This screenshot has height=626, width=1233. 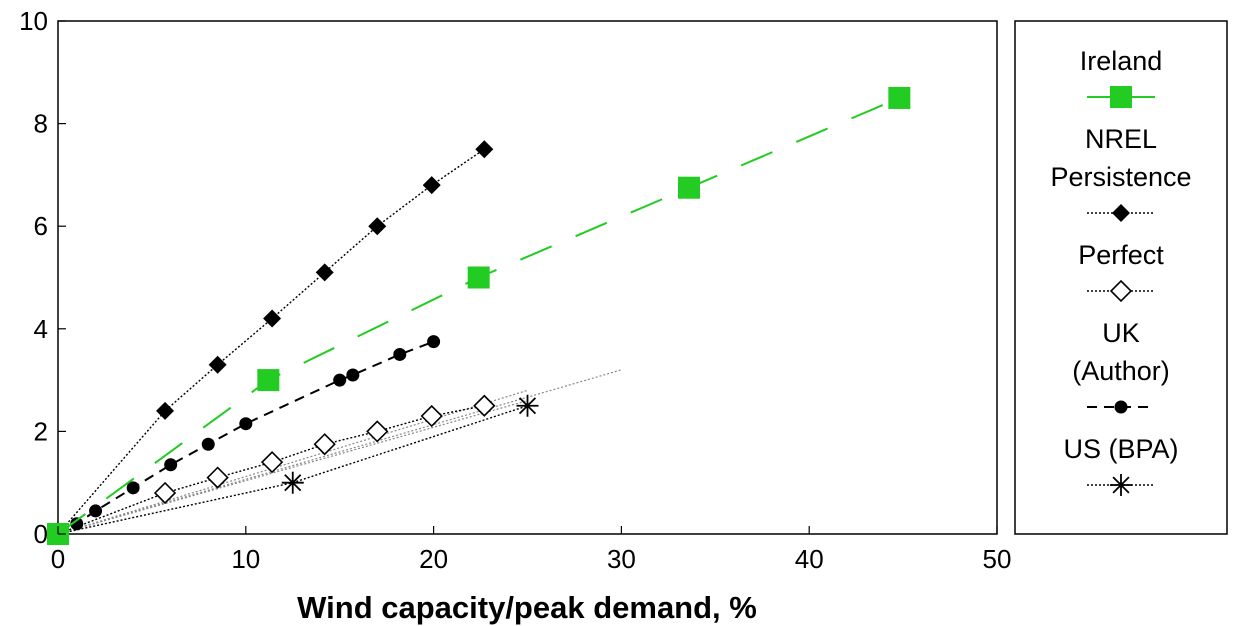 I want to click on legend-entry: UK (Author), so click(x=1121, y=366).